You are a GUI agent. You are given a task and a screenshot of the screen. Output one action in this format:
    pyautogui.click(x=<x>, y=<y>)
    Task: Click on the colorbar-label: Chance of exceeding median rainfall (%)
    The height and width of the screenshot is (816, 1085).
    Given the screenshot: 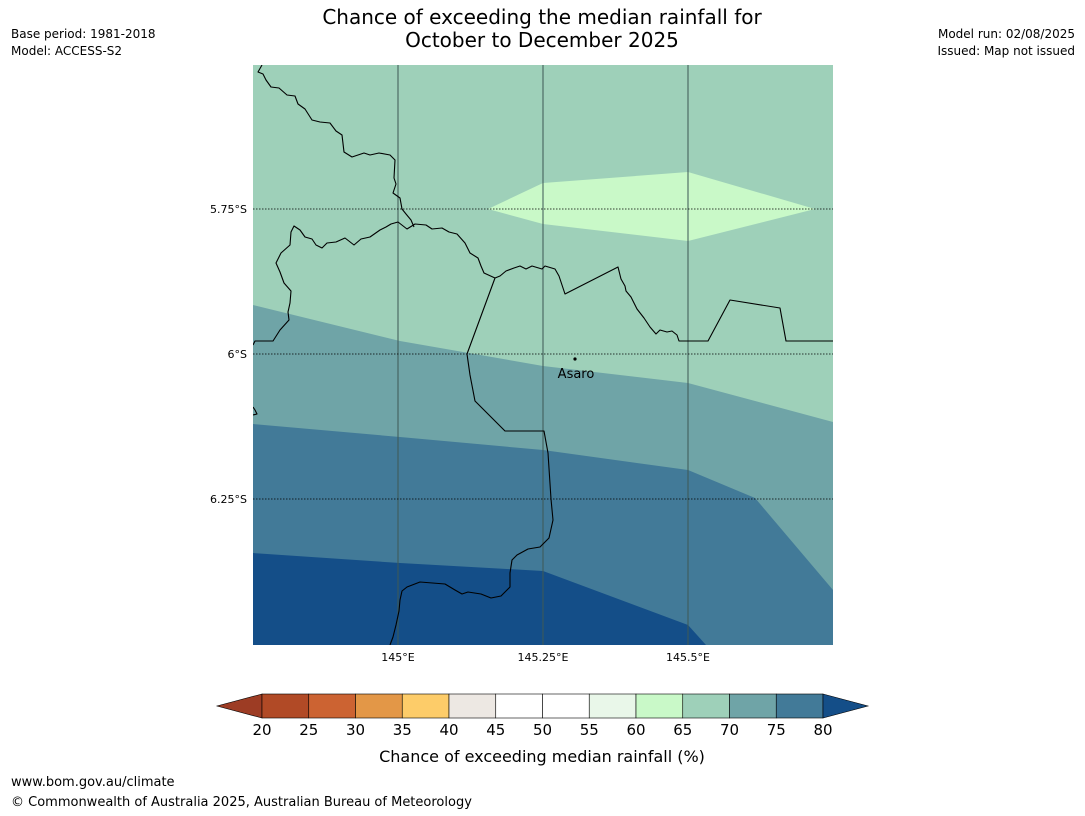 What is the action you would take?
    pyautogui.click(x=542, y=756)
    